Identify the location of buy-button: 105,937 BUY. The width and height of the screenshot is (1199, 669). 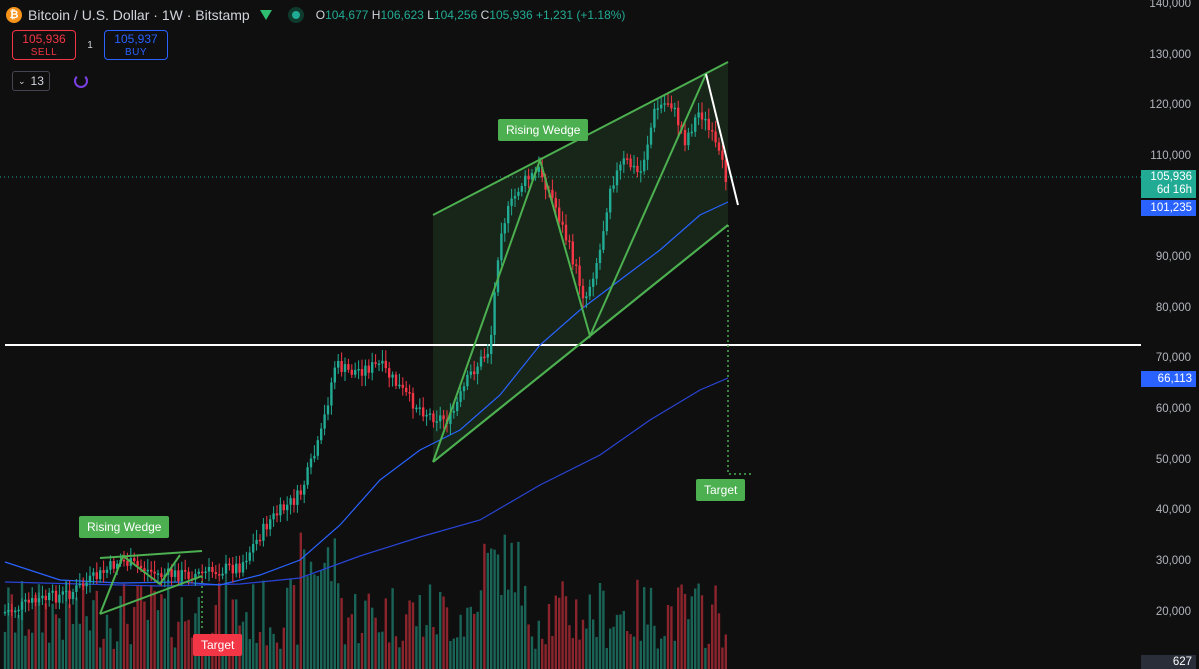
(136, 45).